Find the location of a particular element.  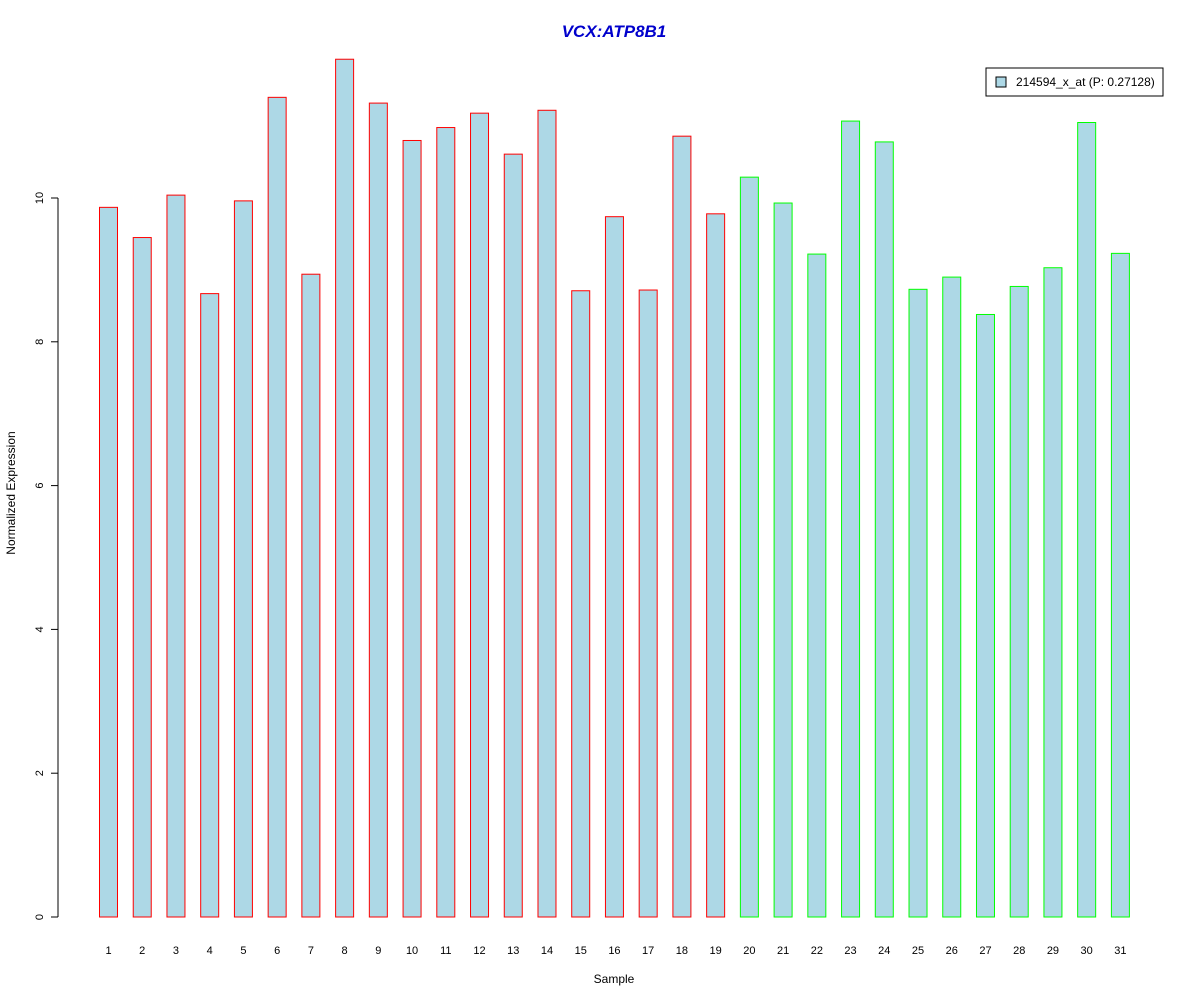

x-tick-label: 14 is located at coordinates (547, 951).